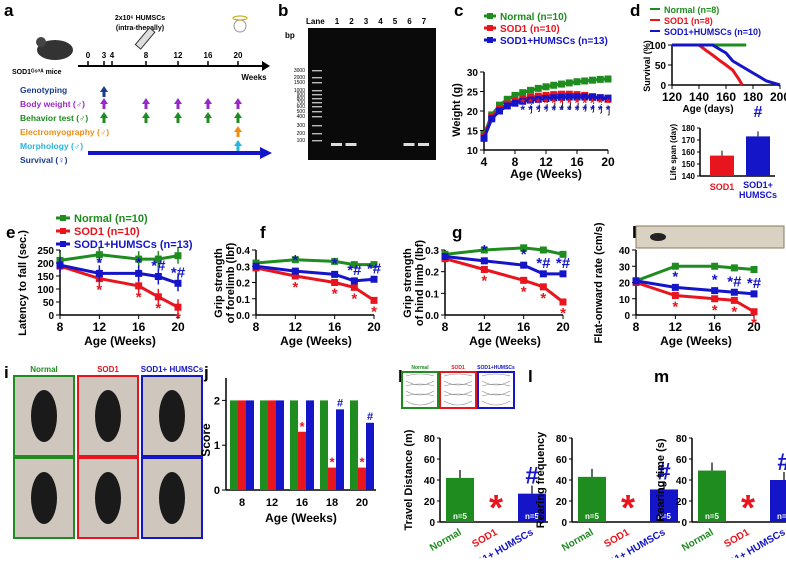  What do you see at coordinates (497, 289) in the screenshot?
I see `chart-g: 0.0 0.1 0.2 0.3 8 12 16 20` at bounding box center [497, 289].